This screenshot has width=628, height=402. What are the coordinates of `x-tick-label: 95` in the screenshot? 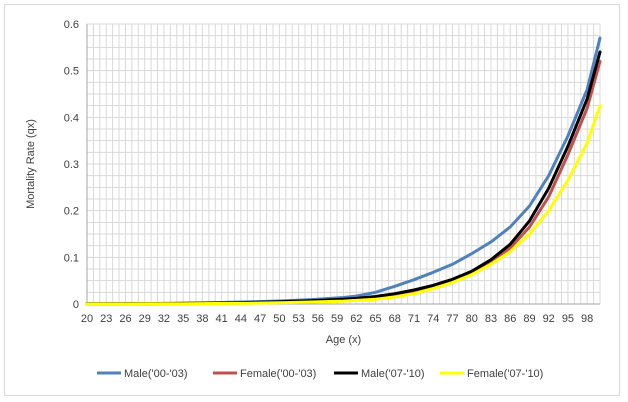 It's located at (568, 319).